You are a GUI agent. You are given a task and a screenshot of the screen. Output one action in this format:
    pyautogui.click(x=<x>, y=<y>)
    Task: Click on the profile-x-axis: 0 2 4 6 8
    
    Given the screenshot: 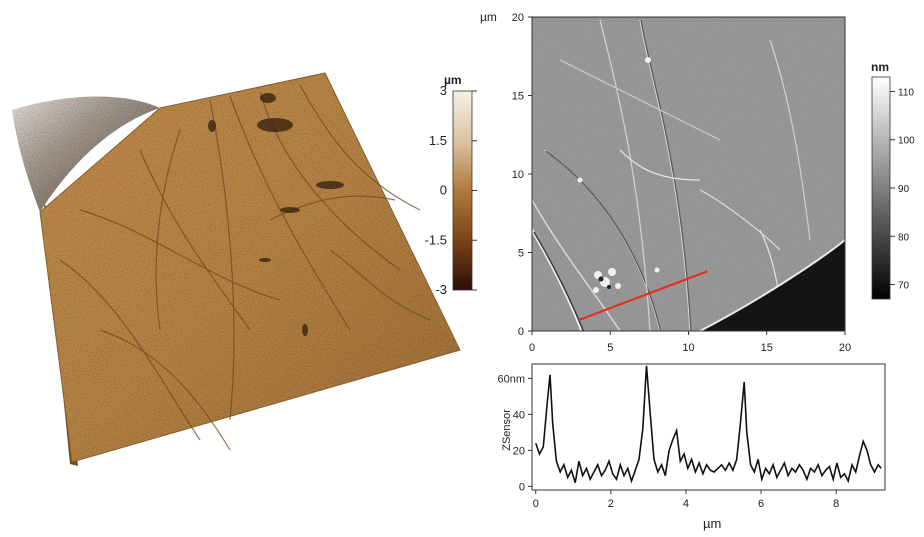 What is the action you would take?
    pyautogui.click(x=686, y=500)
    